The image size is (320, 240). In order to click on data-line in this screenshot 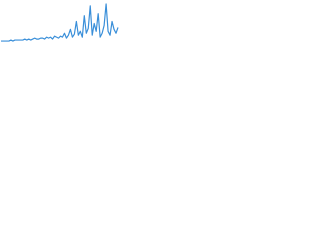, I will do `click(60, 22)`.